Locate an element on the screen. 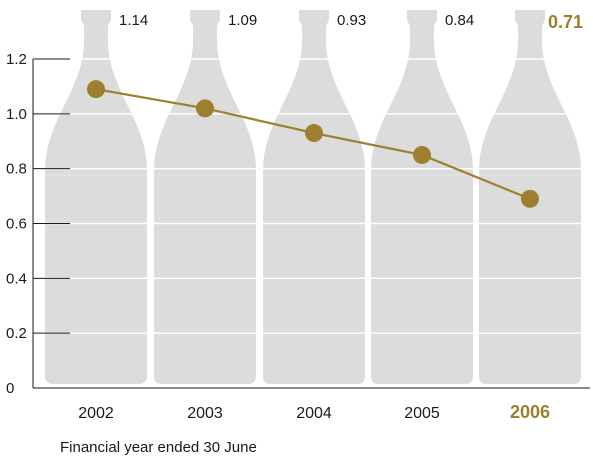 The image size is (593, 466). bottle-2005 is located at coordinates (422, 197).